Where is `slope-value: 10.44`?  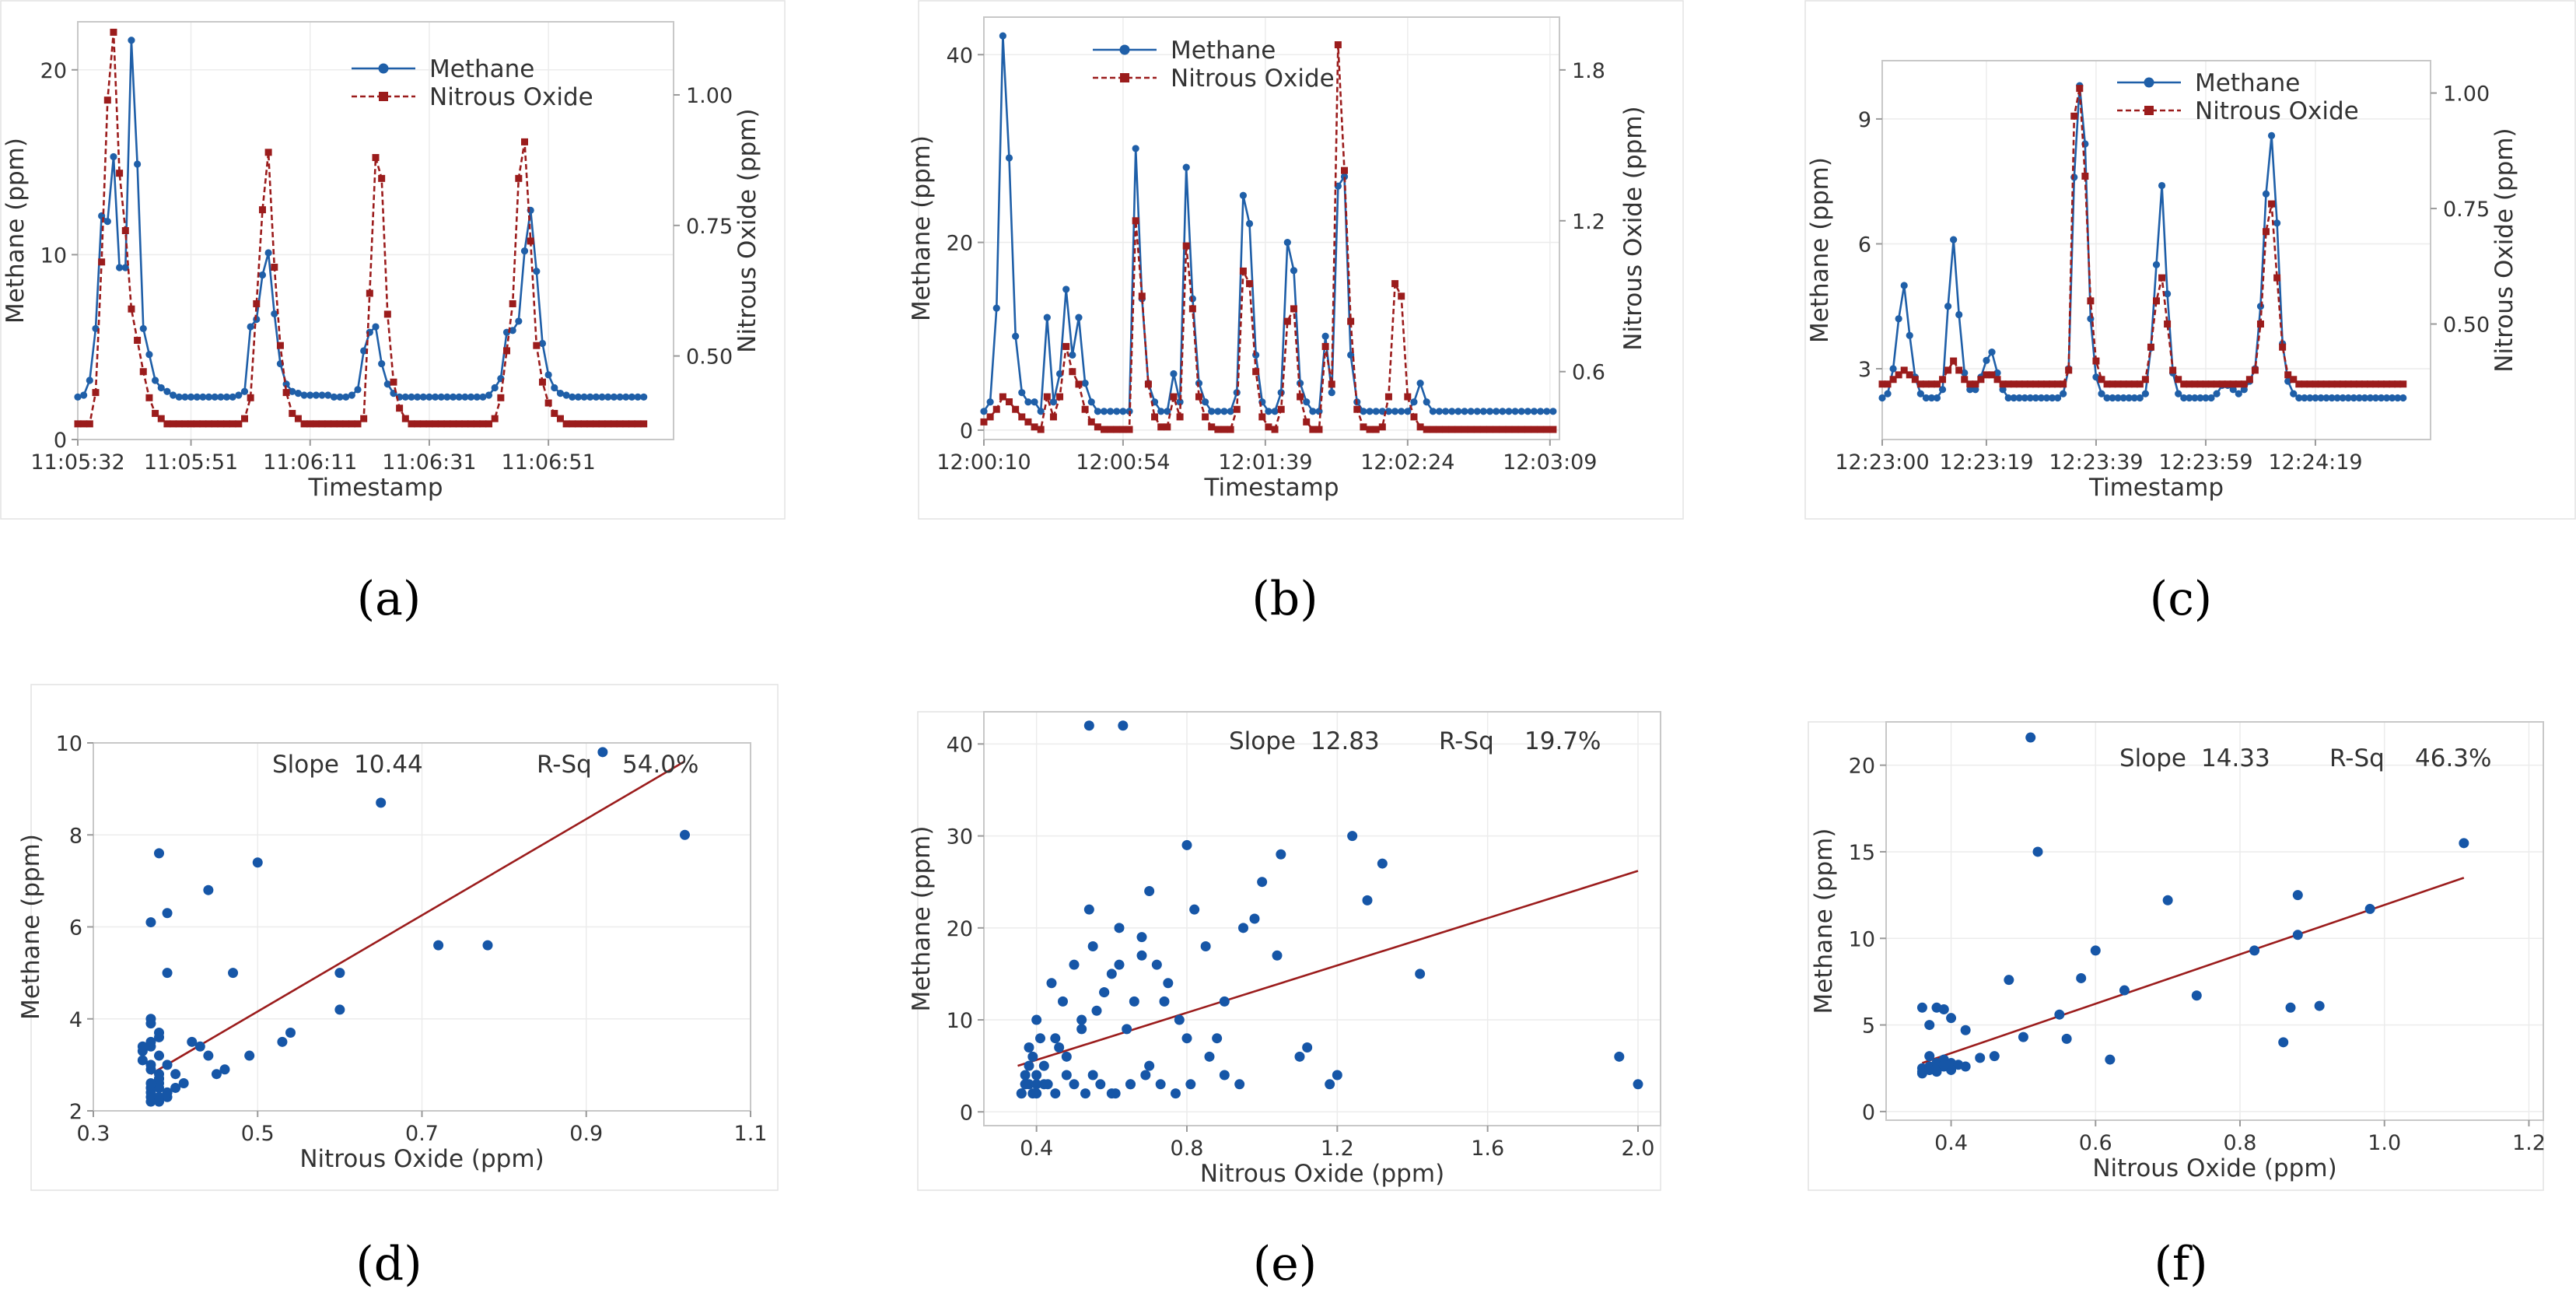 slope-value: 10.44 is located at coordinates (389, 765).